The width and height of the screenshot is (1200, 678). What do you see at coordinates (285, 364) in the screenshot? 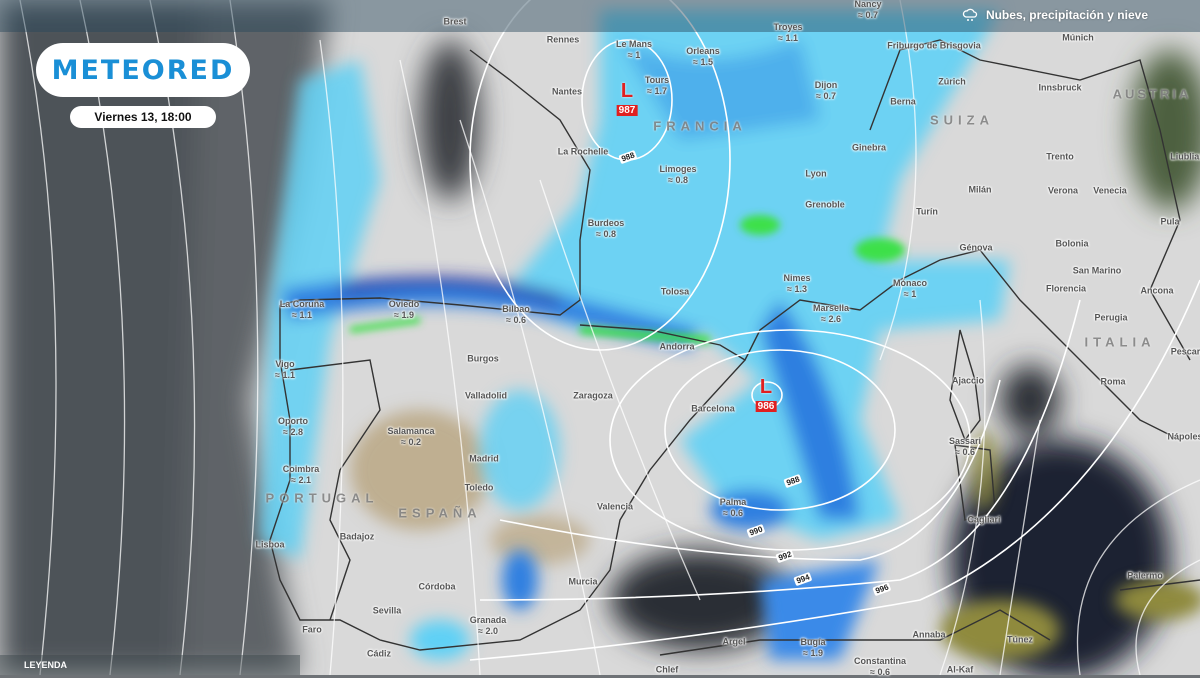
I see `city-name: Vigo` at bounding box center [285, 364].